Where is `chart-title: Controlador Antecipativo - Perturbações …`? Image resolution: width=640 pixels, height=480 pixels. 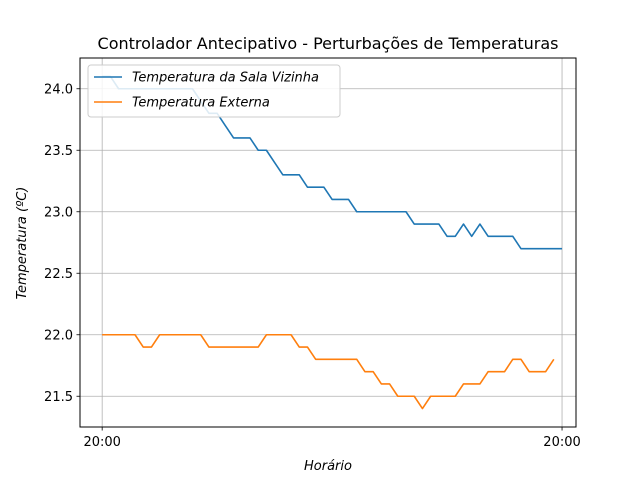 chart-title: Controlador Antecipativo - Perturbações … is located at coordinates (328, 43).